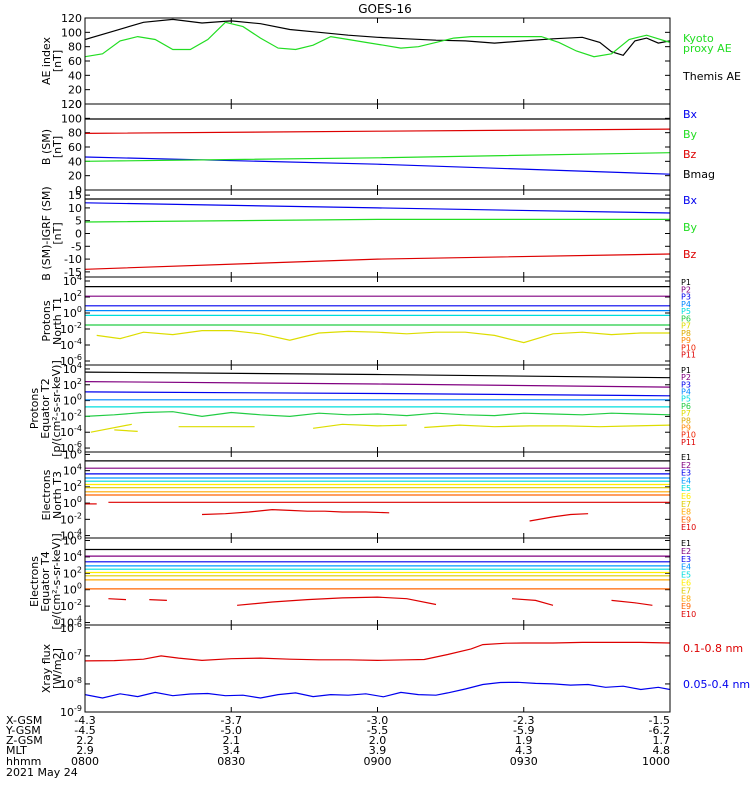  What do you see at coordinates (377, 165) in the screenshot?
I see `series-line-bx` at bounding box center [377, 165].